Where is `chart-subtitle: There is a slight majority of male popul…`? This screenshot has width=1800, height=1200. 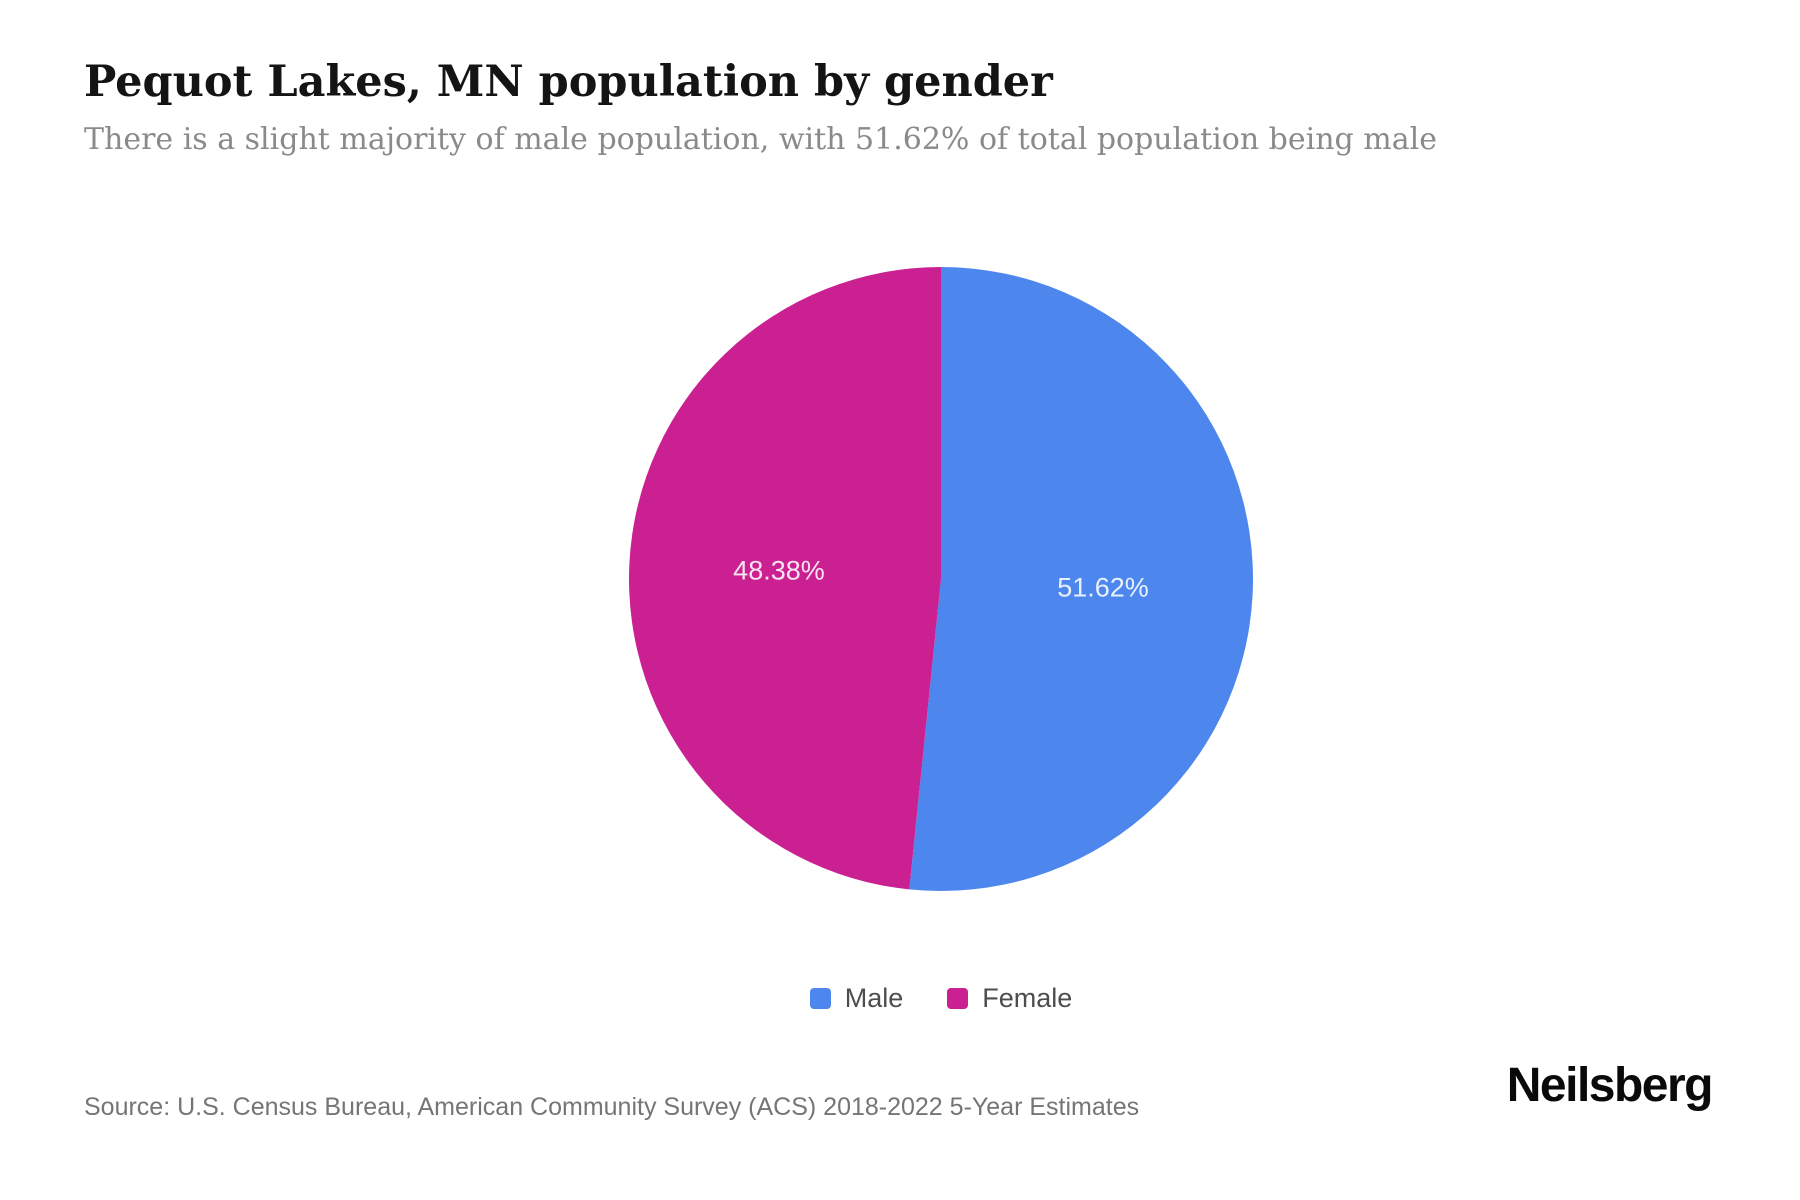
chart-subtitle: There is a slight majority of male popul… is located at coordinates (760, 139).